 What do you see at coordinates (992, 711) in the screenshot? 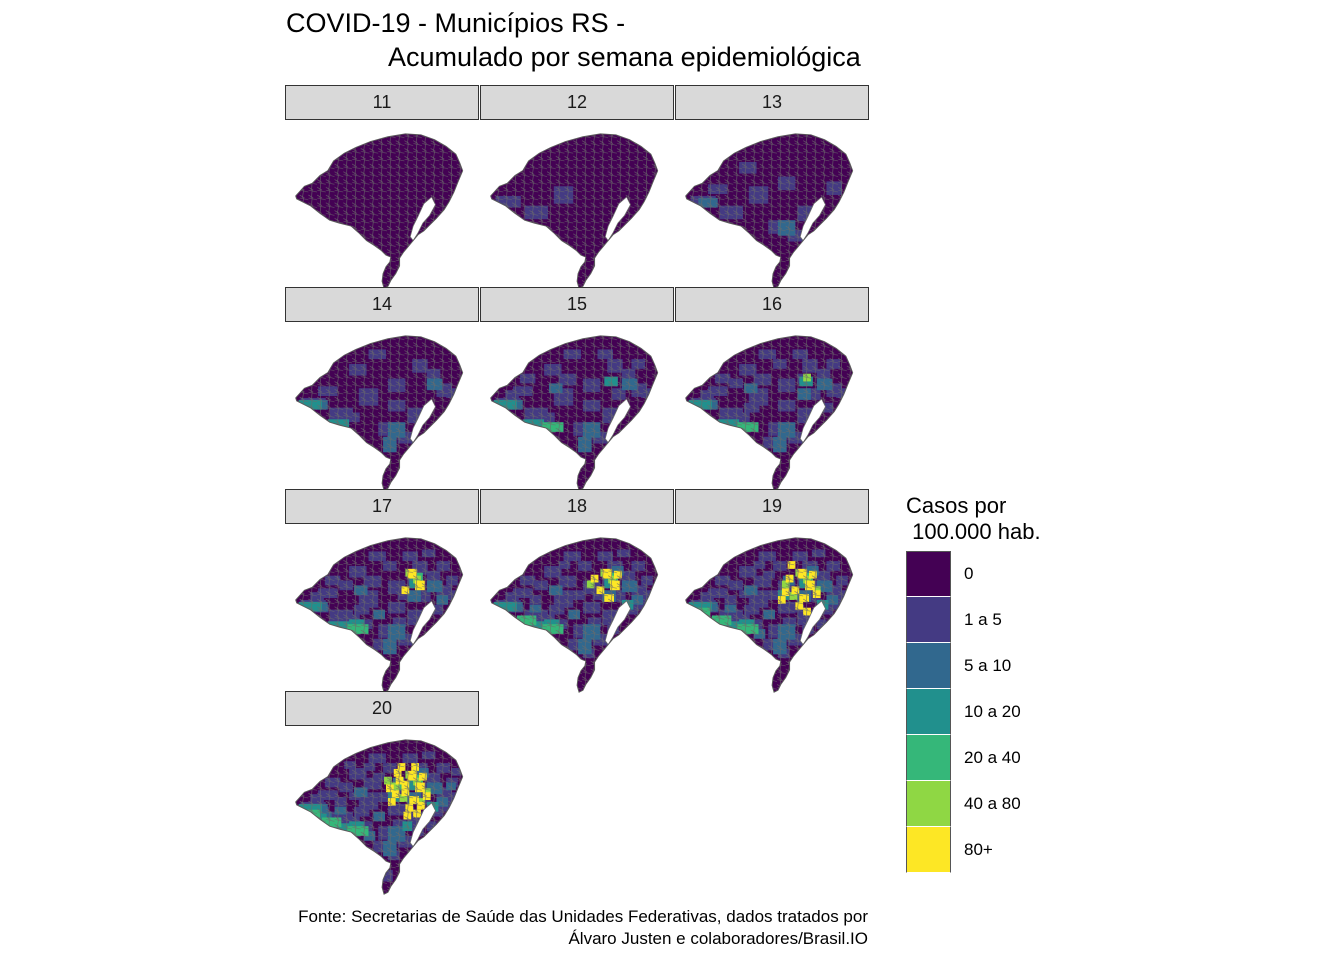
I see `legend-label: 10 a 20` at bounding box center [992, 711].